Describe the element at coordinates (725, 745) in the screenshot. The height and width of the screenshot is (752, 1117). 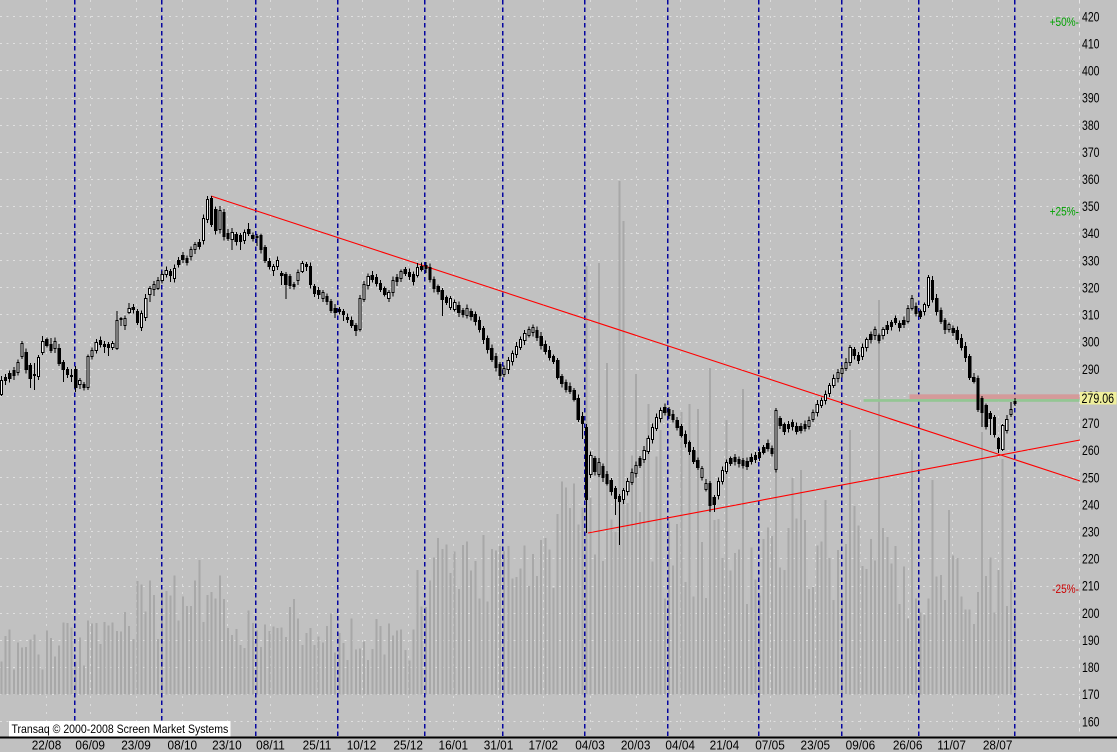
I see `svg-text: 21/04` at that location.